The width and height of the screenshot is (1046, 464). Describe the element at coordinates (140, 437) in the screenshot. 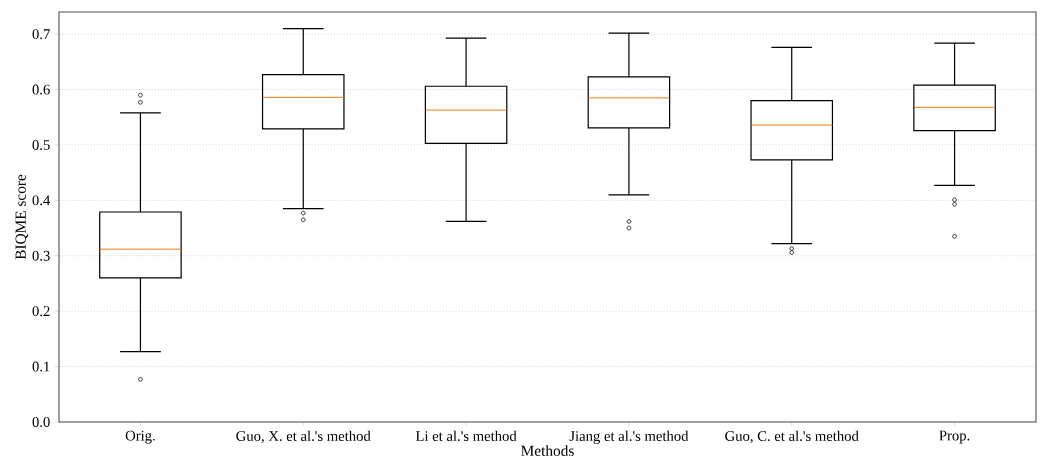

I see `x-tick-label: Orig.` at that location.